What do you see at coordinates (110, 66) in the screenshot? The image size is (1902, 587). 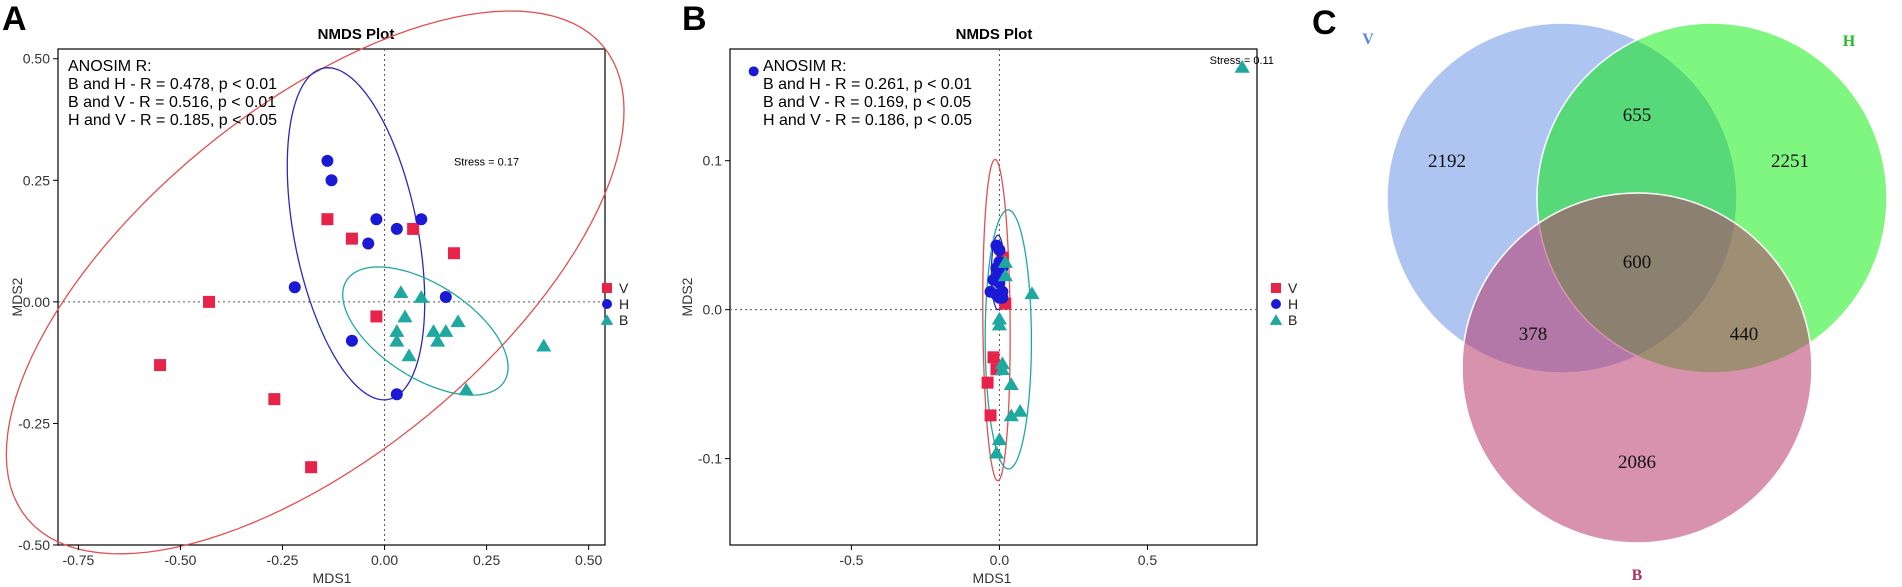 I see `anosim-title-a: ANOSIM R:` at bounding box center [110, 66].